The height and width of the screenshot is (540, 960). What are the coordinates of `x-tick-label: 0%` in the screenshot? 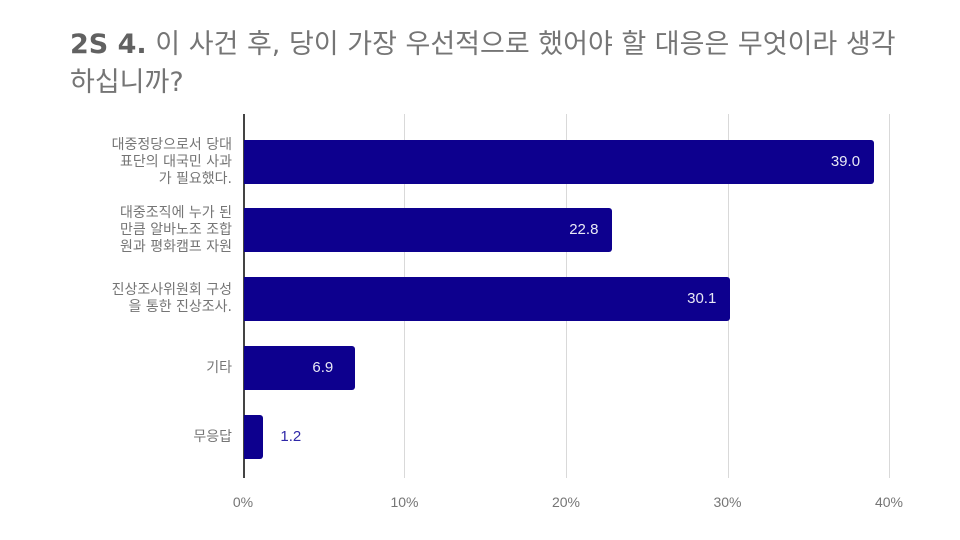 It's located at (243, 502).